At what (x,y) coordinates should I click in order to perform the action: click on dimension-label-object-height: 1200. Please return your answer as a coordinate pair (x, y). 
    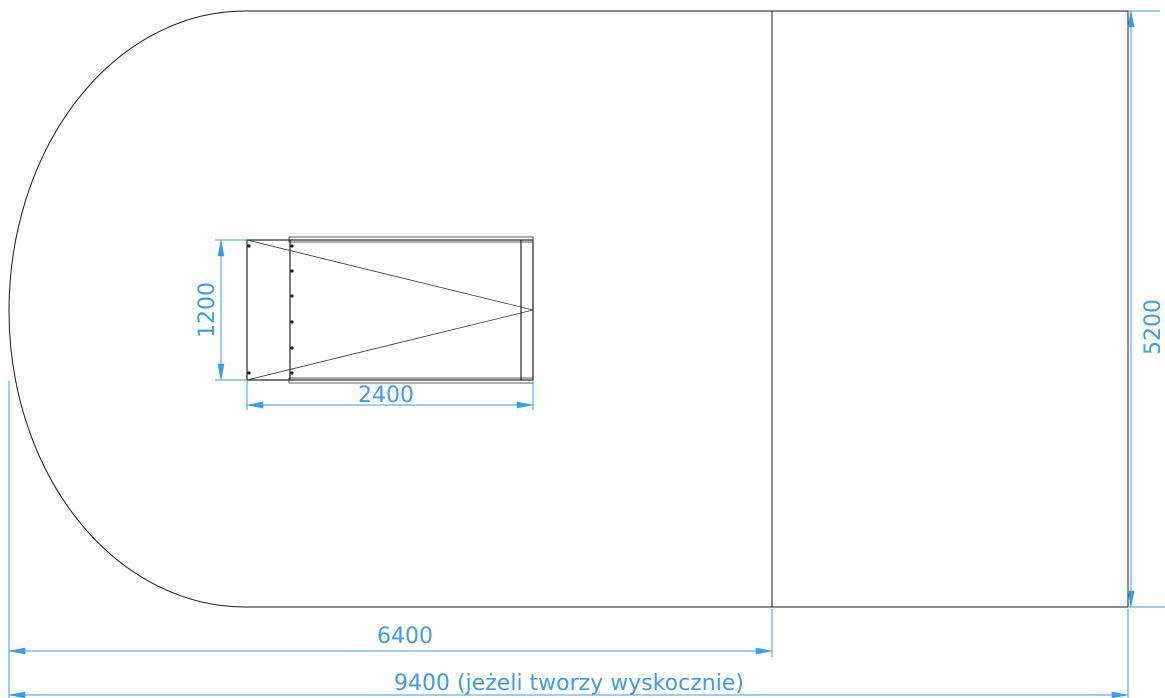
    Looking at the image, I should click on (207, 310).